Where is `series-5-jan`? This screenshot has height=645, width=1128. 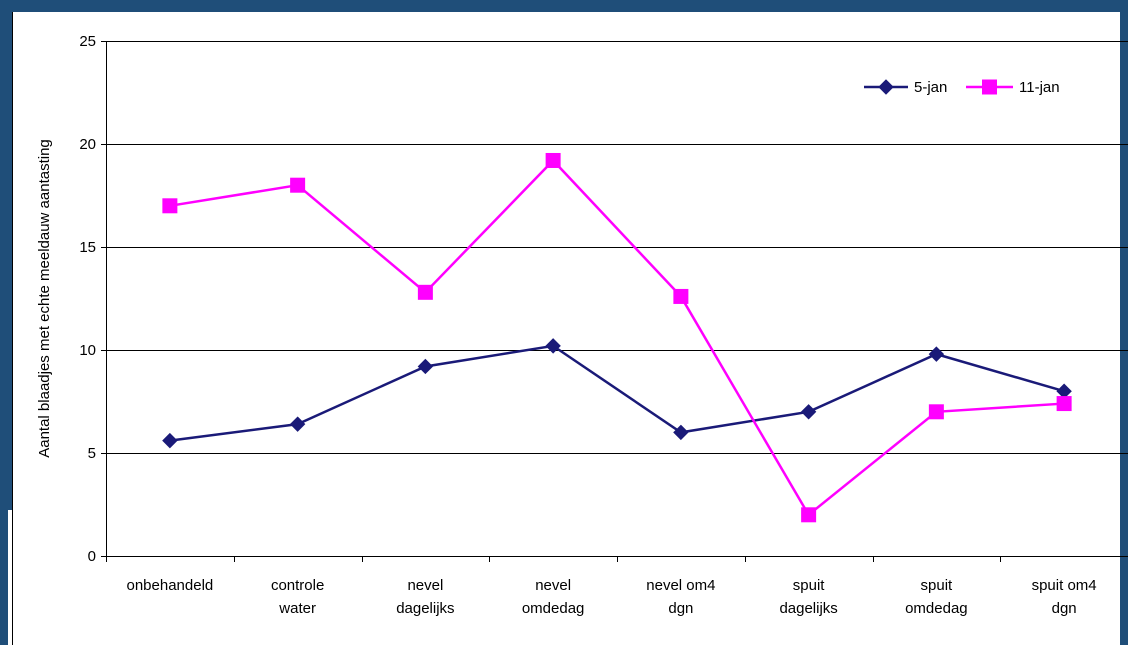 series-5-jan is located at coordinates (617, 393).